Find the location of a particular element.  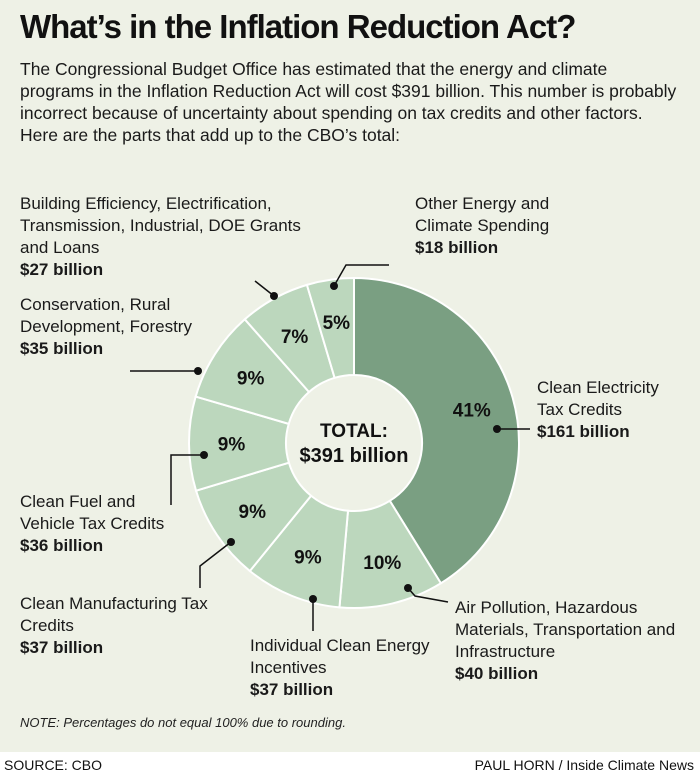

center-total-label: TOTAL: is located at coordinates (354, 431).